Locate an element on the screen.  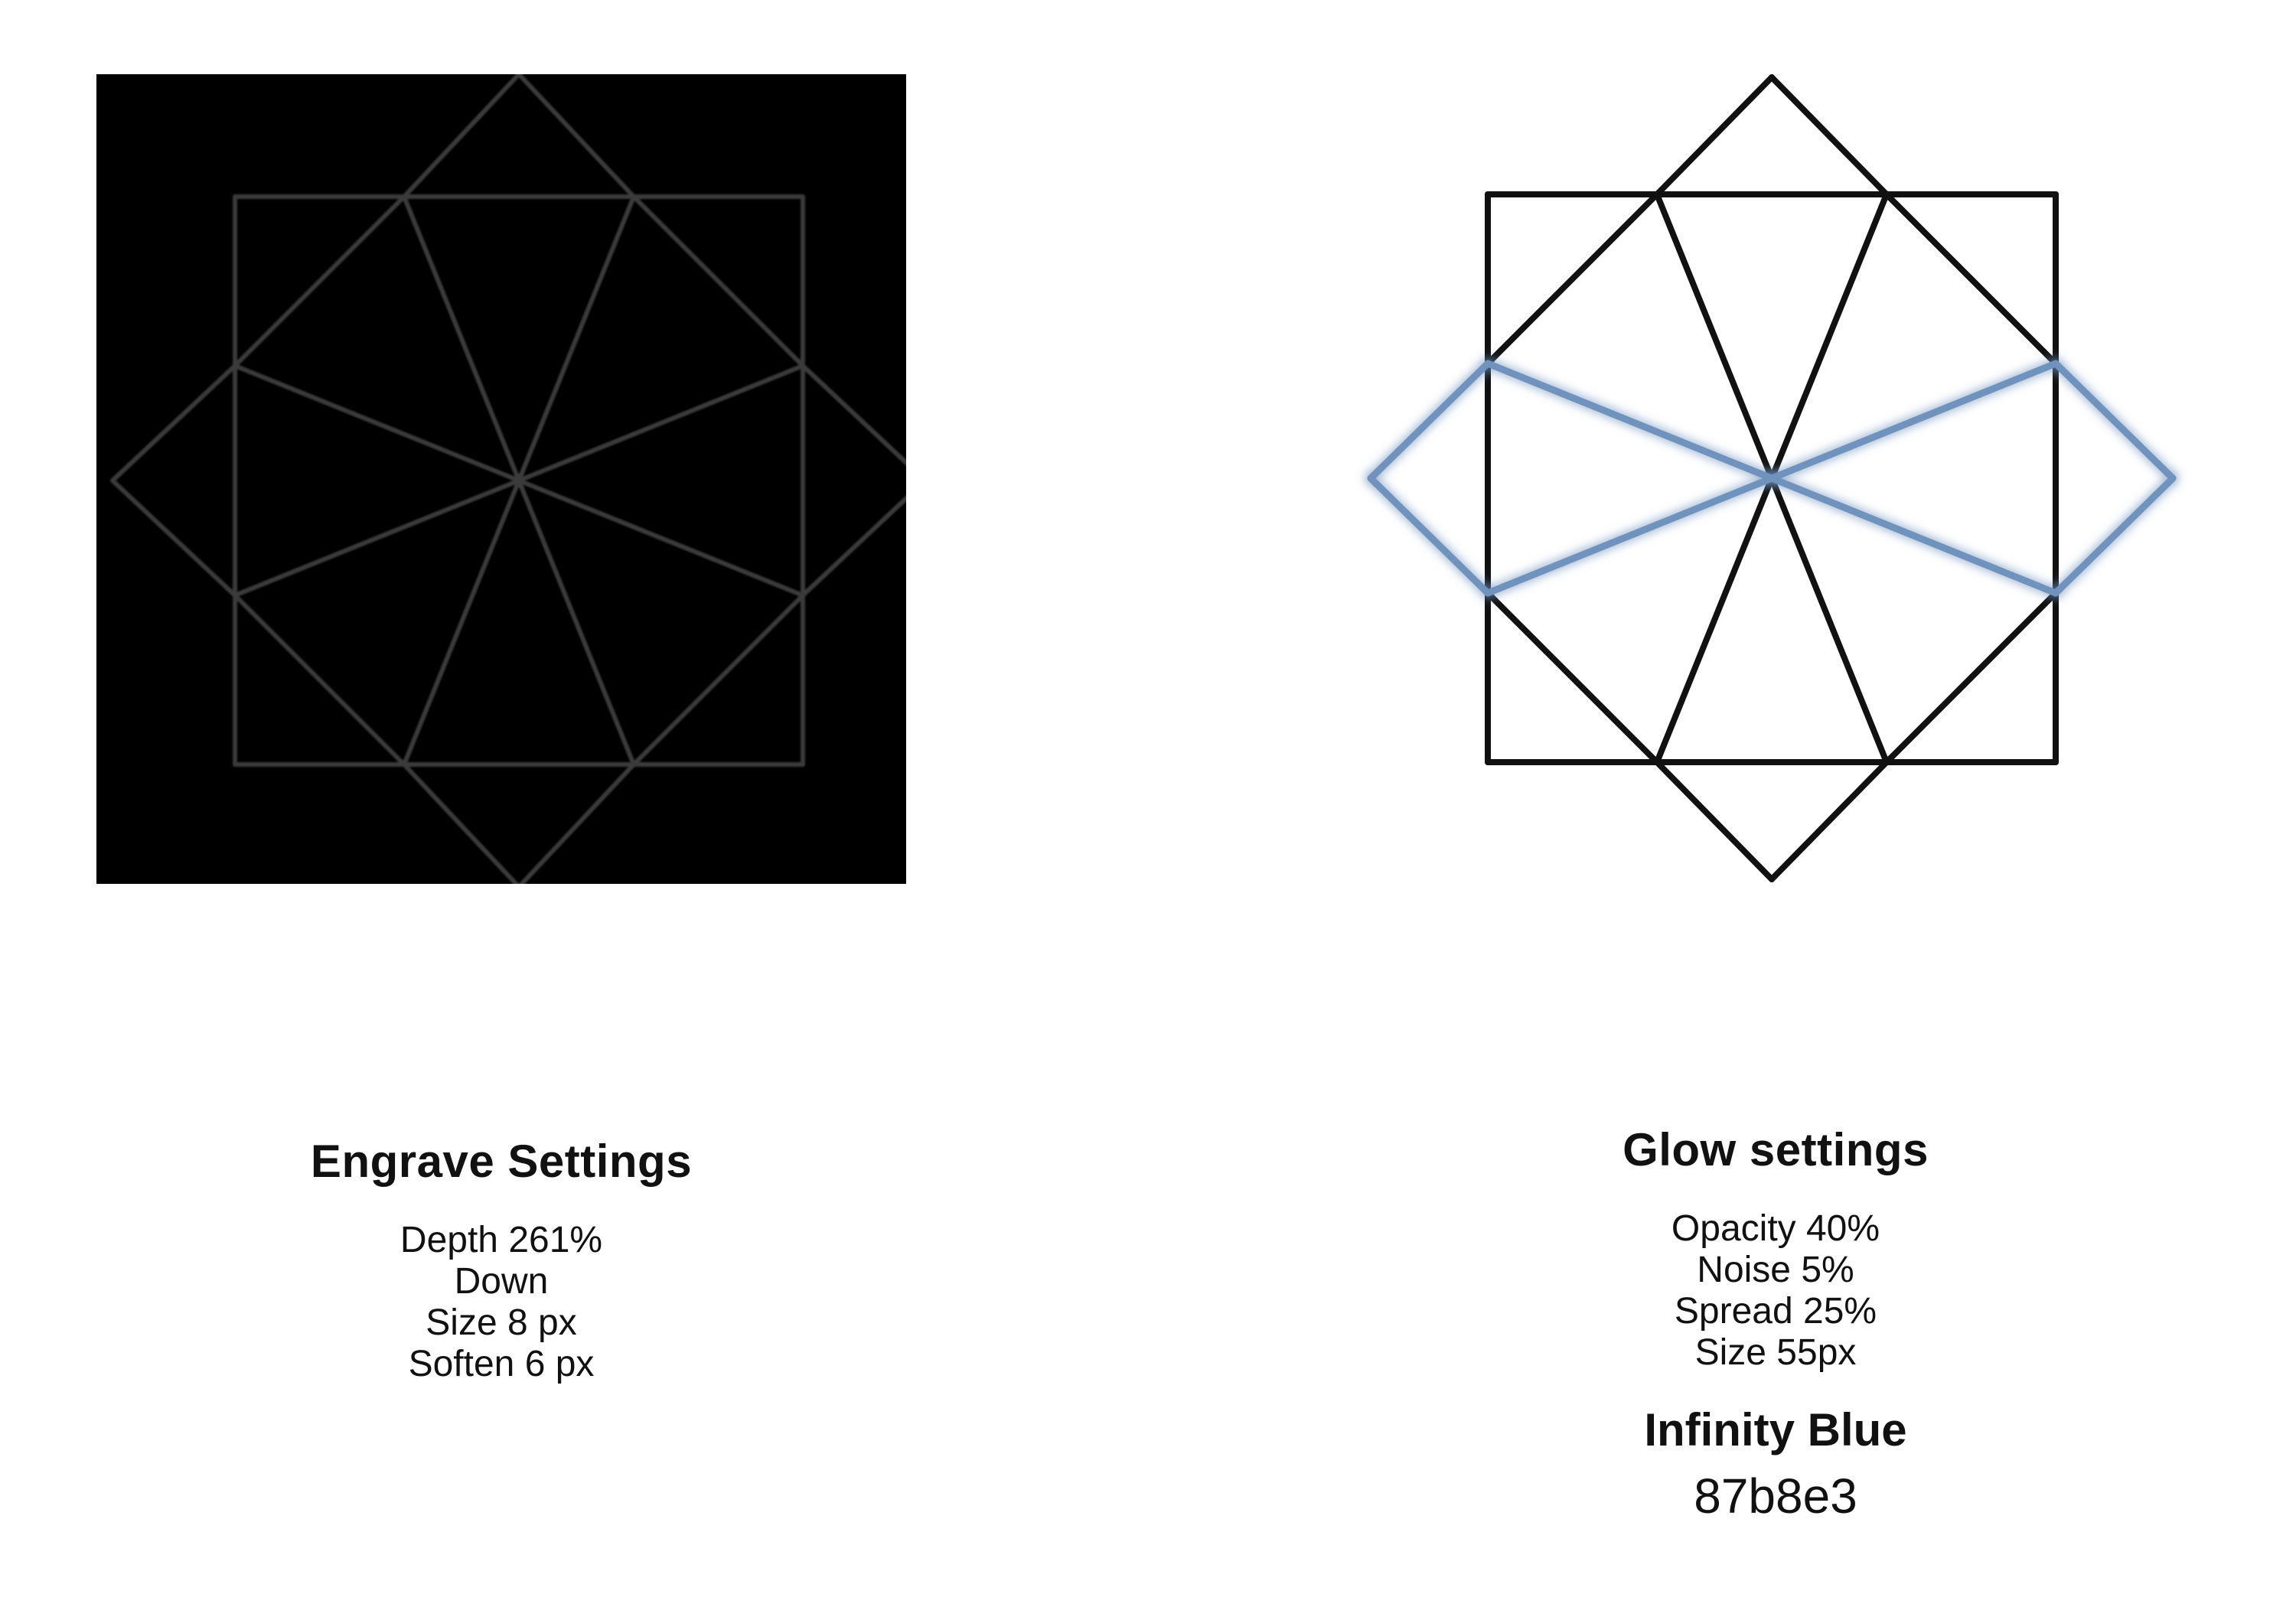
glow-spread: Spread 25% is located at coordinates (1775, 1311).